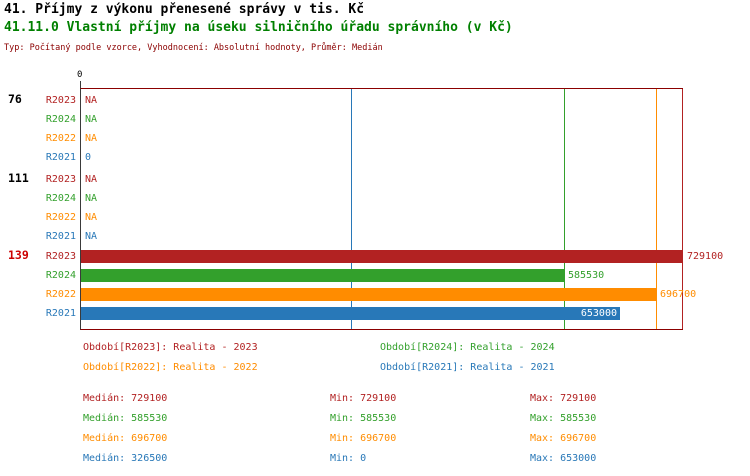 The height and width of the screenshot is (476, 750). Describe the element at coordinates (564, 209) in the screenshot. I see `median-line-r2024` at that location.